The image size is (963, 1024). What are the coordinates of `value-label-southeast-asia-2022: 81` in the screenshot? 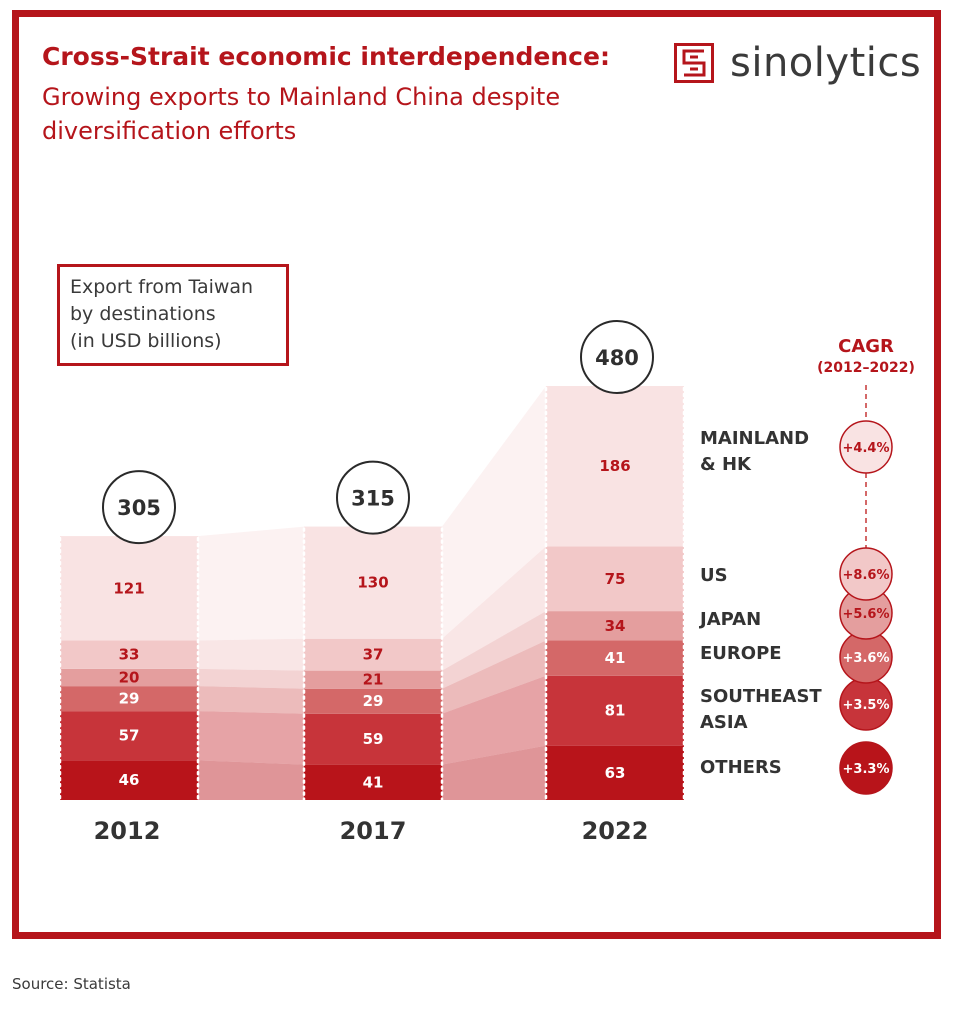 It's located at (615, 711).